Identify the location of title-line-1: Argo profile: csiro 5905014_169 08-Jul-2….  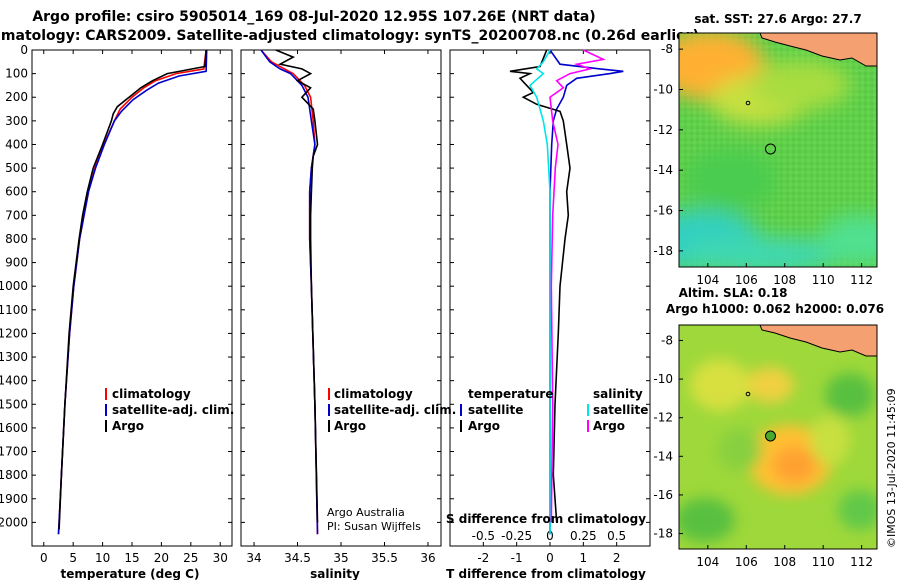
(313, 17).